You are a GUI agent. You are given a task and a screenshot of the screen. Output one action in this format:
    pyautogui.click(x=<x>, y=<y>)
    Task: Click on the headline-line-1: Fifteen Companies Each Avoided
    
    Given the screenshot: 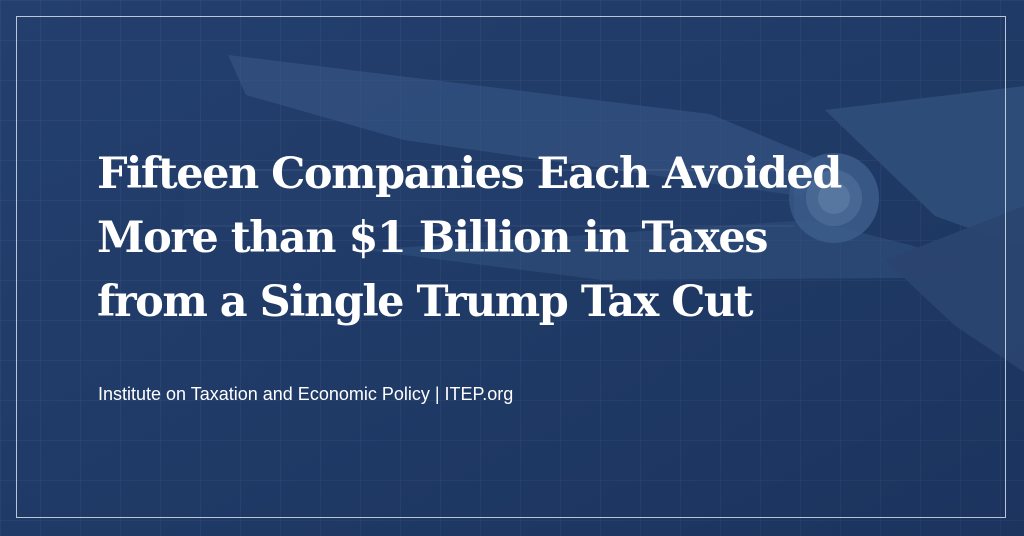 What is the action you would take?
    pyautogui.click(x=469, y=174)
    